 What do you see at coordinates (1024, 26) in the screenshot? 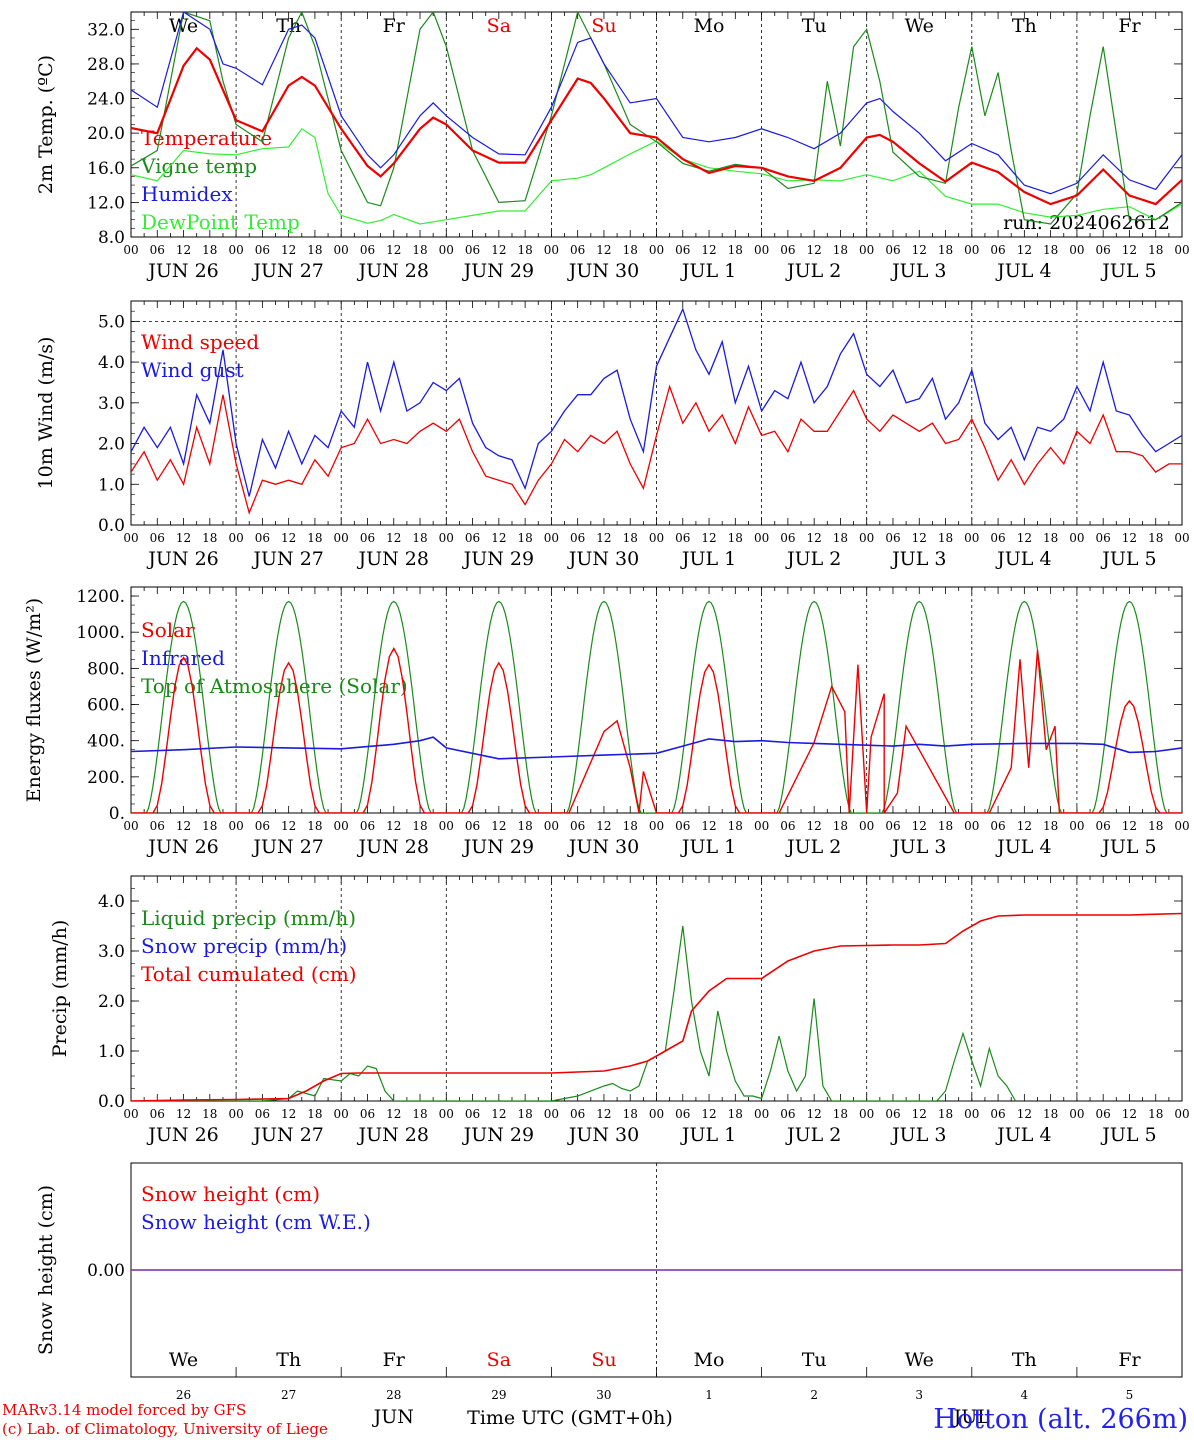
I see `weekday-label: Th` at bounding box center [1024, 26].